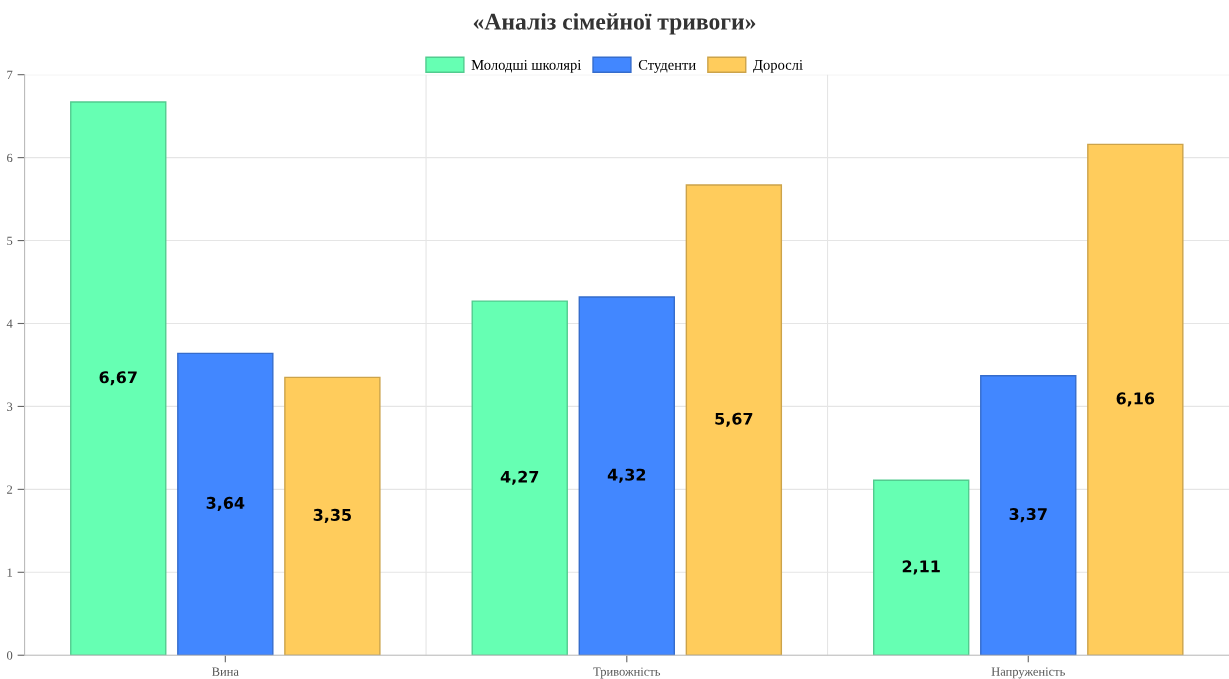  I want to click on data-label: 5,67, so click(734, 419).